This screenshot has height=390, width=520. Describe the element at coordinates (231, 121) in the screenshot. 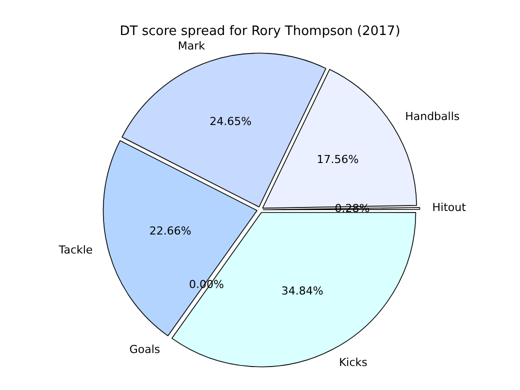

I see `data-label: 24.65%` at that location.